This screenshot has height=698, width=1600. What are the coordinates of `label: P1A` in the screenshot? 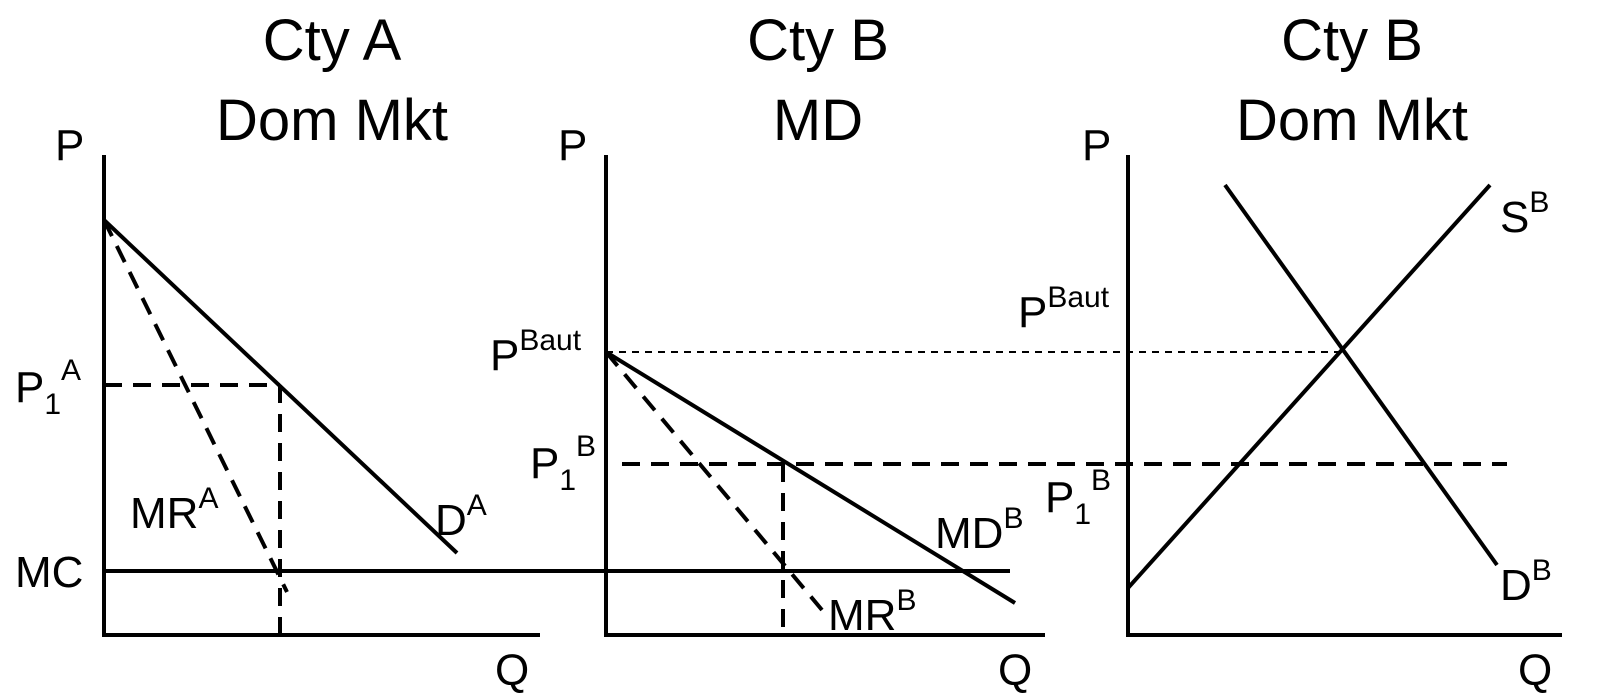 It's located at (48, 387).